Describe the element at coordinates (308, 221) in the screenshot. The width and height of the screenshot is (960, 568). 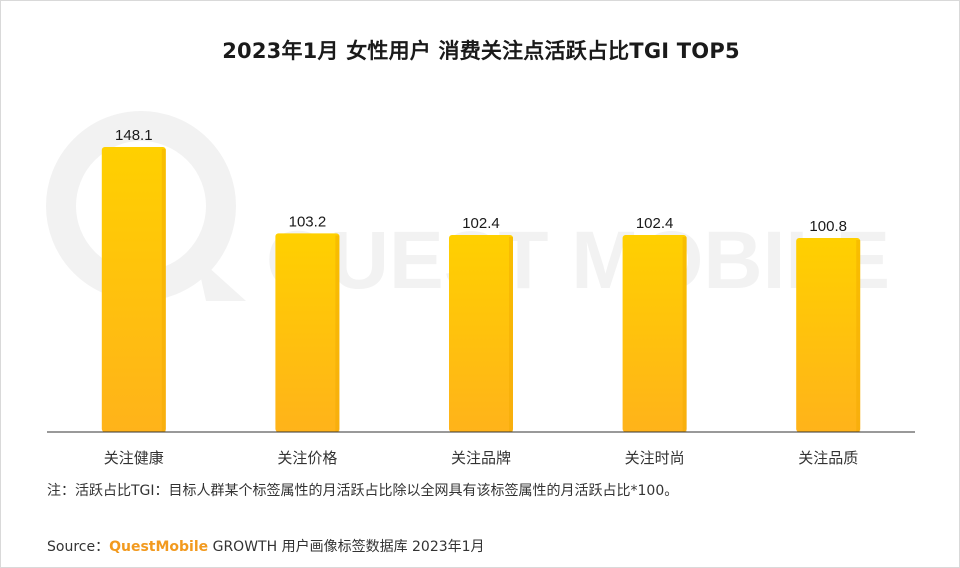
I see `value-label-2: 103.2` at that location.